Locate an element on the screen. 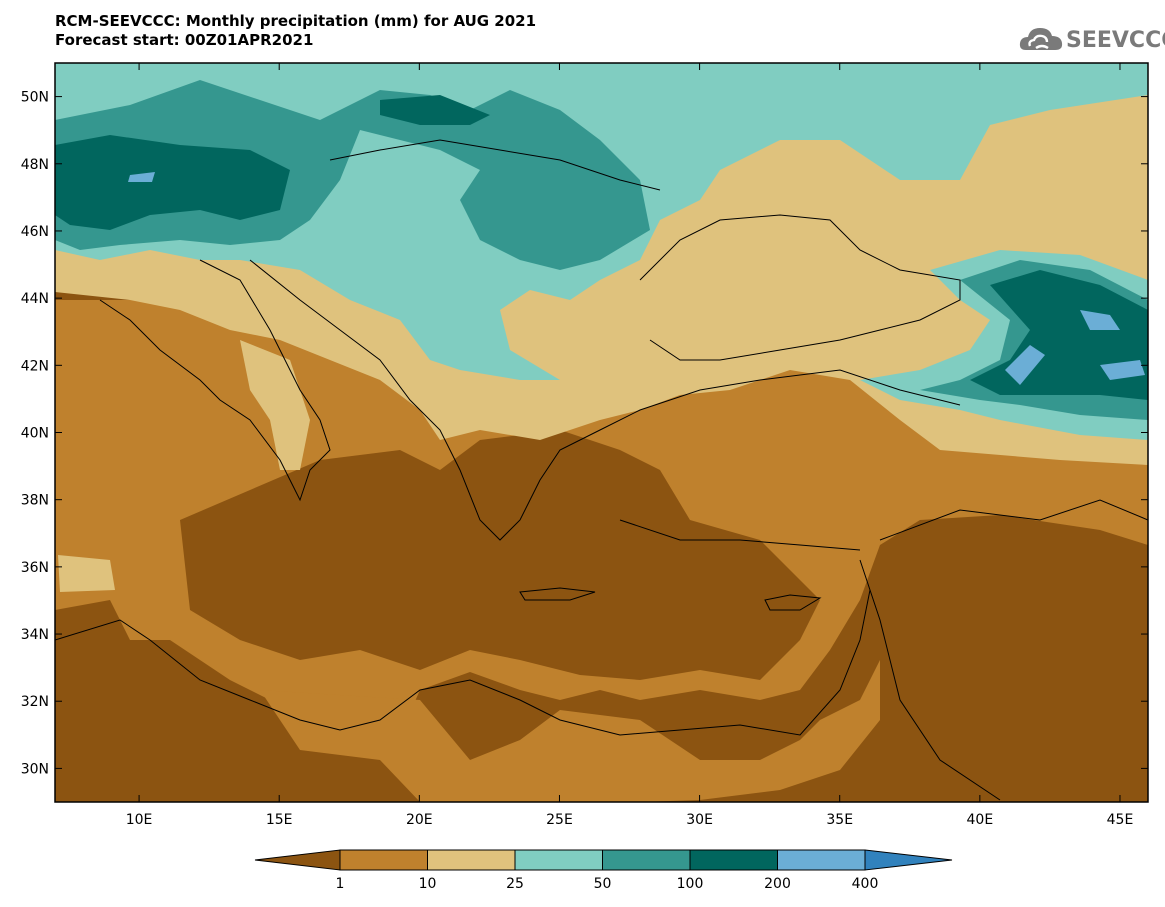  field-1-10-south is located at coordinates (570, 731).